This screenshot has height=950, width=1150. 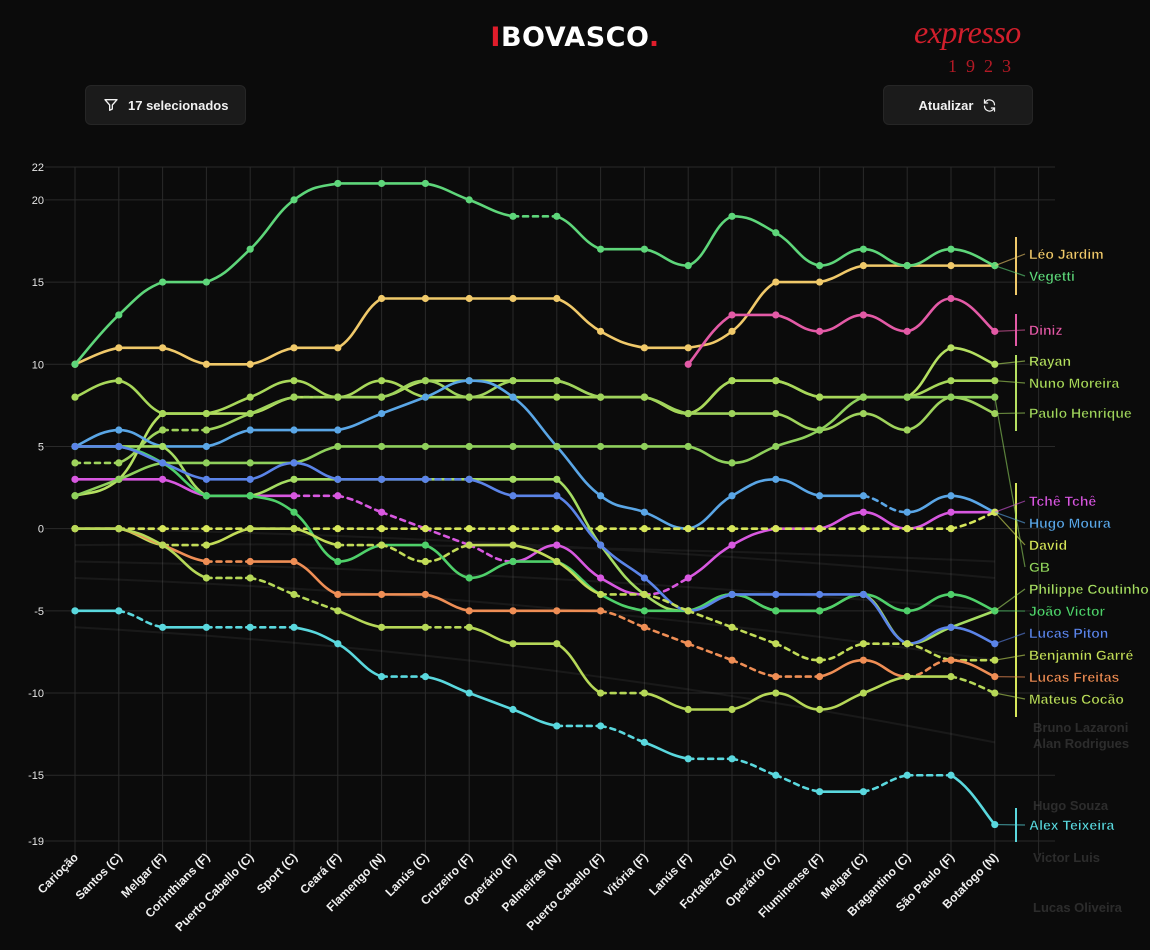 What do you see at coordinates (1074, 677) in the screenshot?
I see `legend-label-lucas-freitas: Lucas Freitas` at bounding box center [1074, 677].